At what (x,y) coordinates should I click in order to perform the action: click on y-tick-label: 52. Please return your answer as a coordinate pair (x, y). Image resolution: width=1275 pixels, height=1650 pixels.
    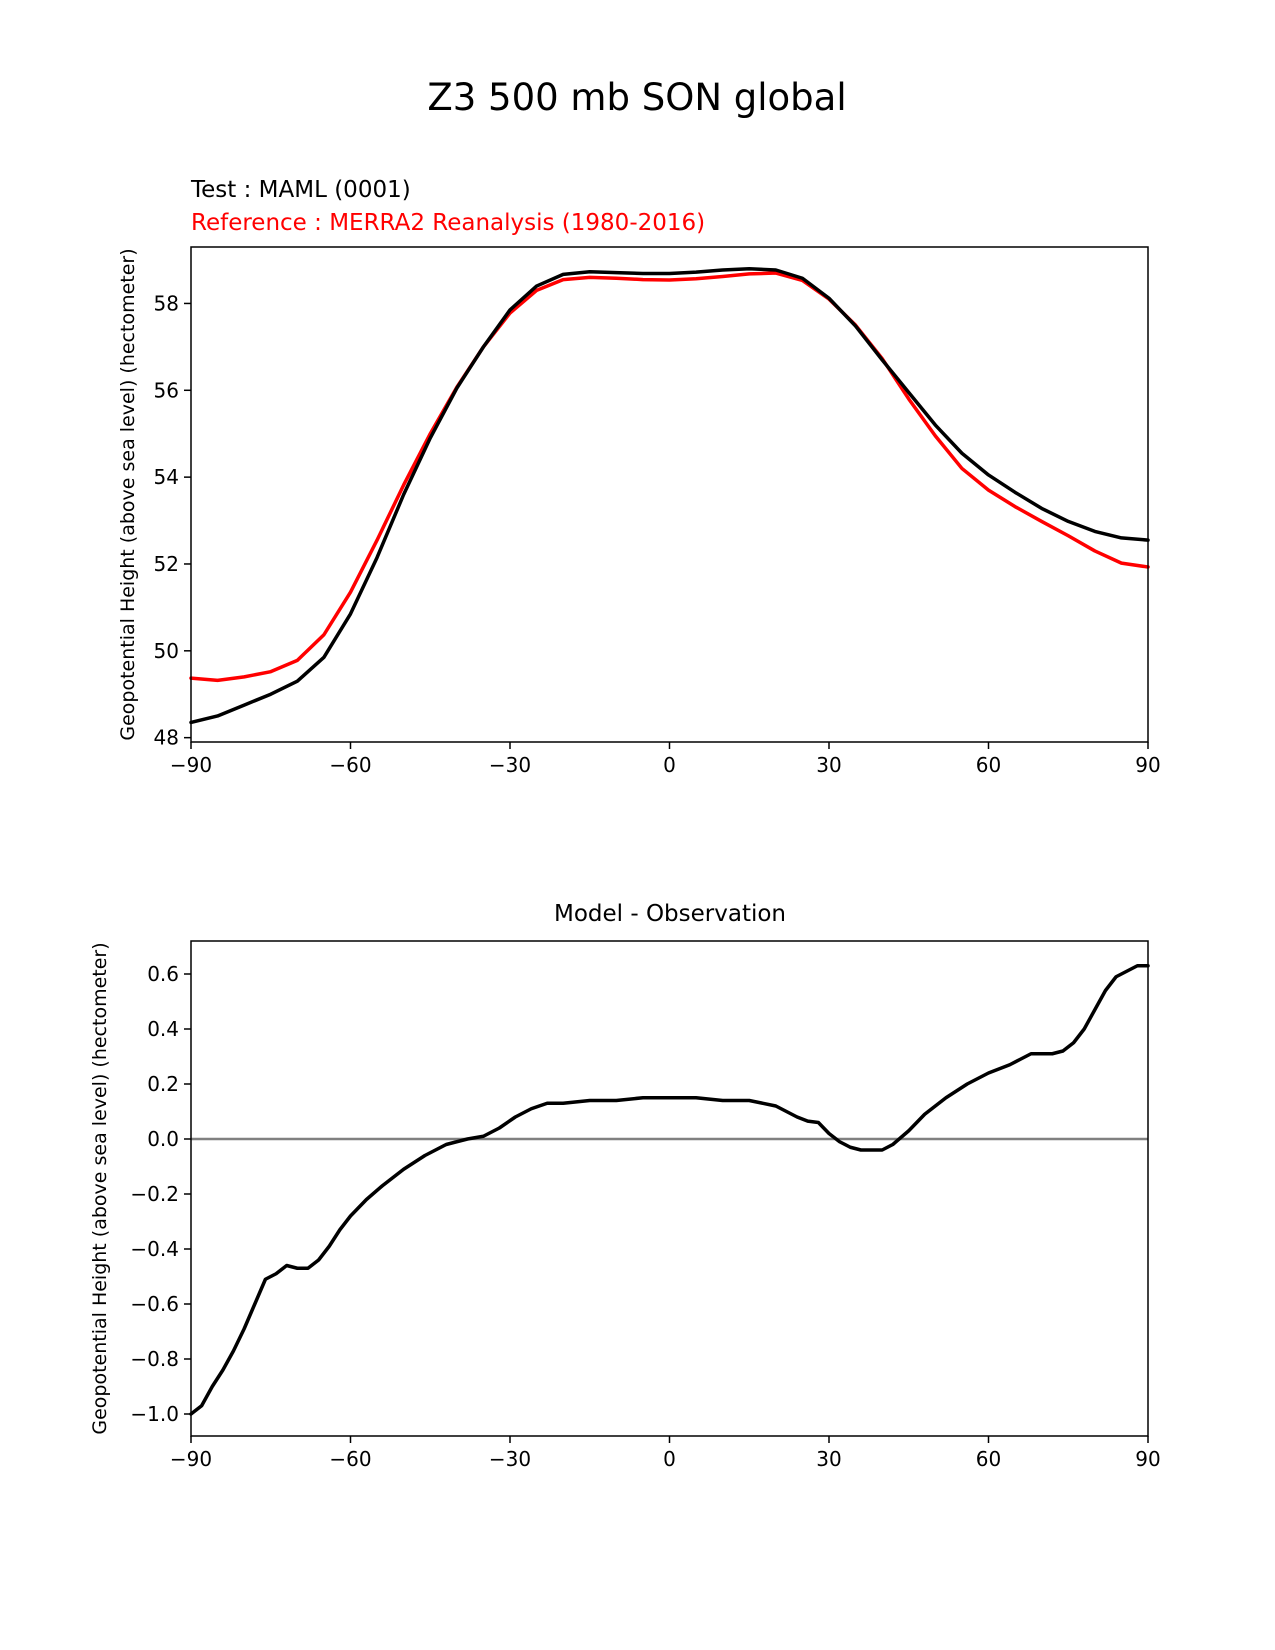
    Looking at the image, I should click on (166, 564).